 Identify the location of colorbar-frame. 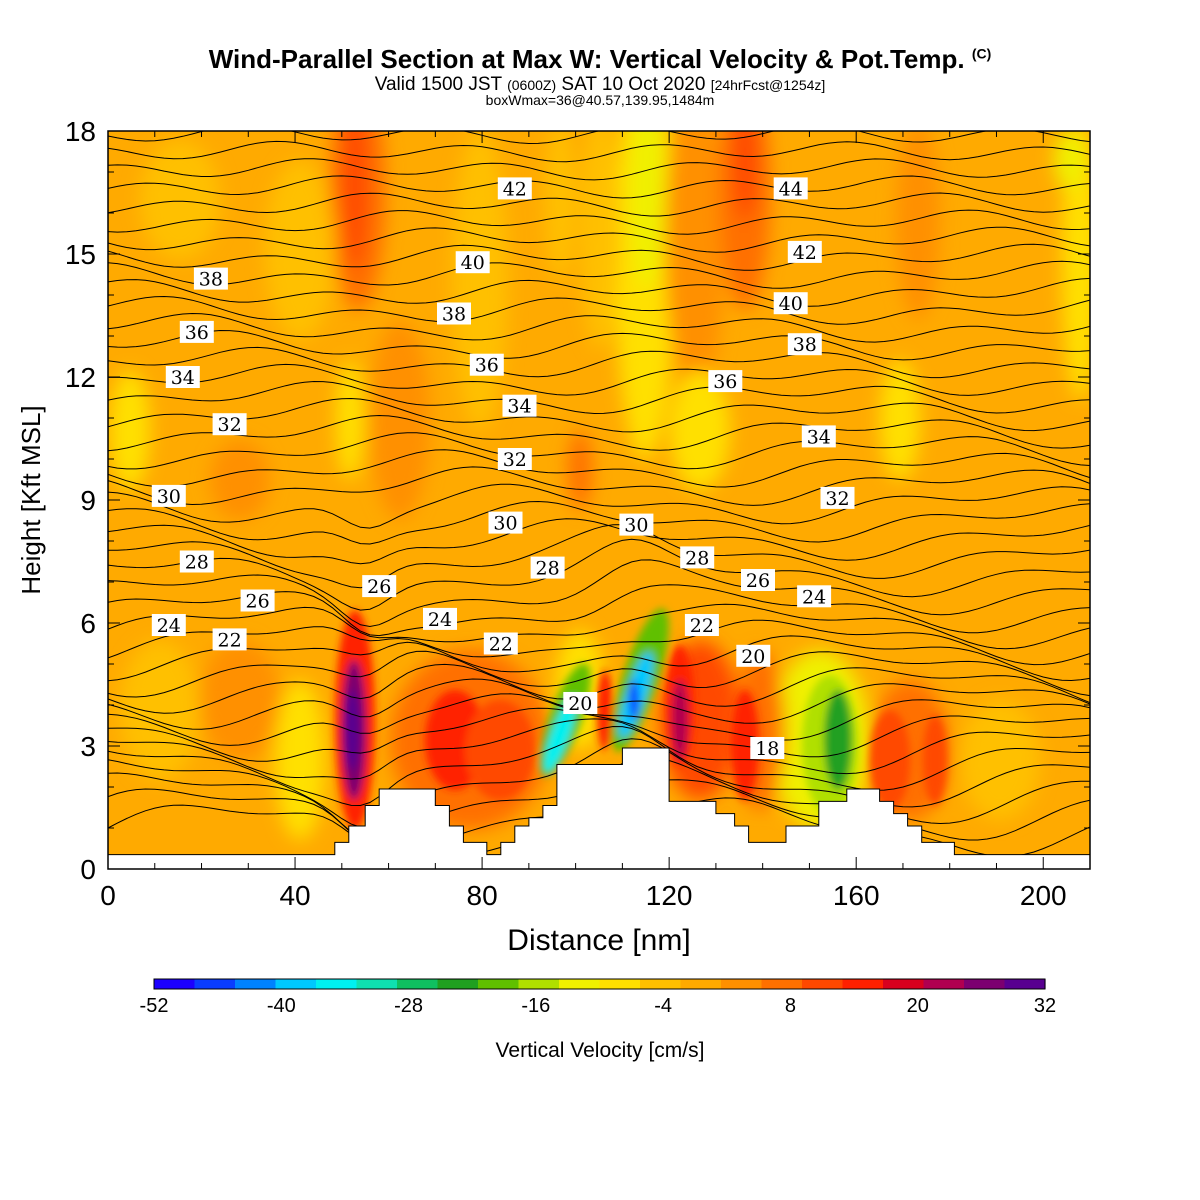
(599, 984).